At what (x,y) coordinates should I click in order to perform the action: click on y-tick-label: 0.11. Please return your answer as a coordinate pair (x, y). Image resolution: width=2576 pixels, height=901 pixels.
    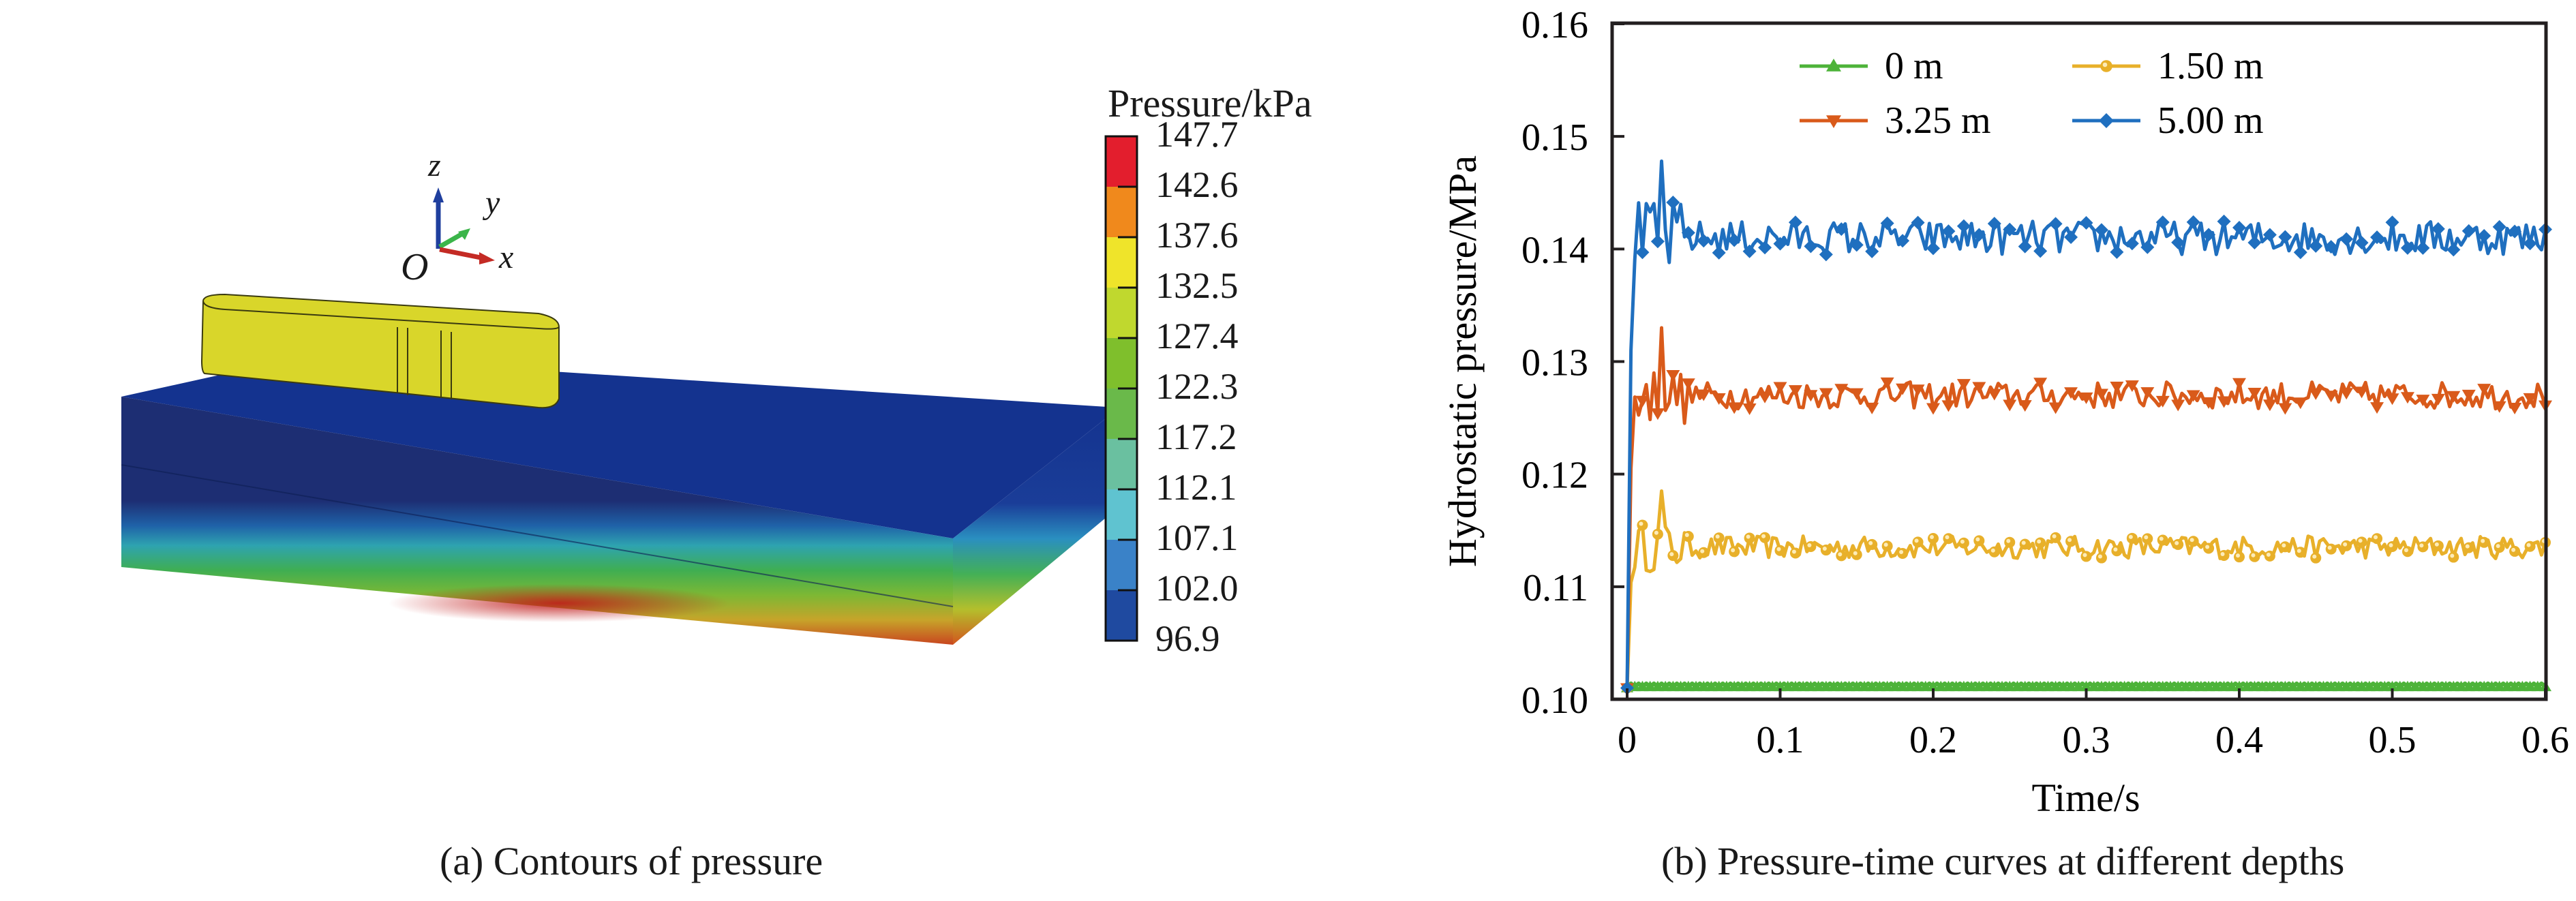
    Looking at the image, I should click on (1555, 588).